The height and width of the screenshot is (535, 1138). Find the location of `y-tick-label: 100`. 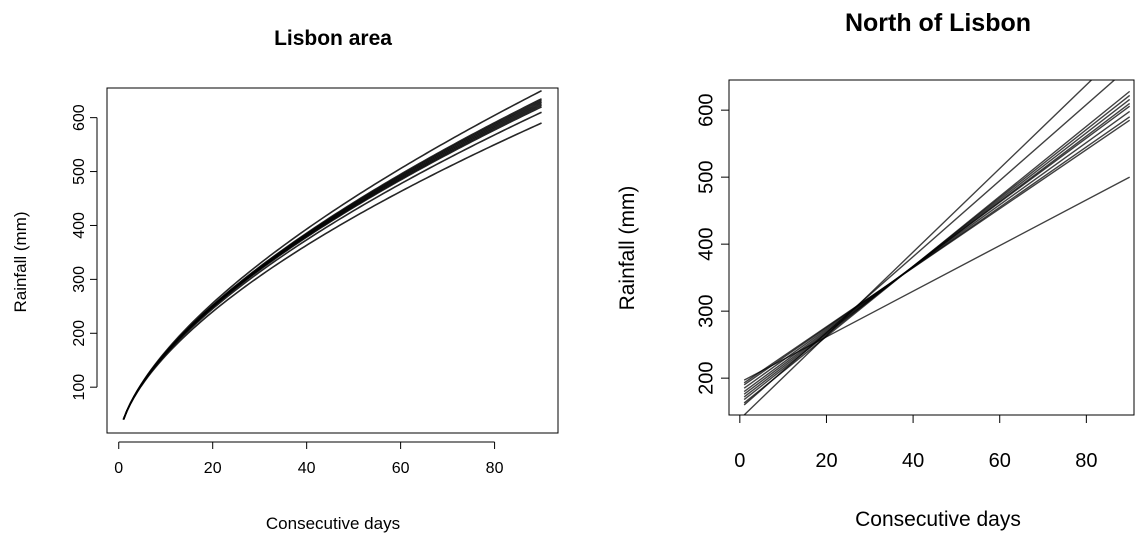

y-tick-label: 100 is located at coordinates (79, 387).